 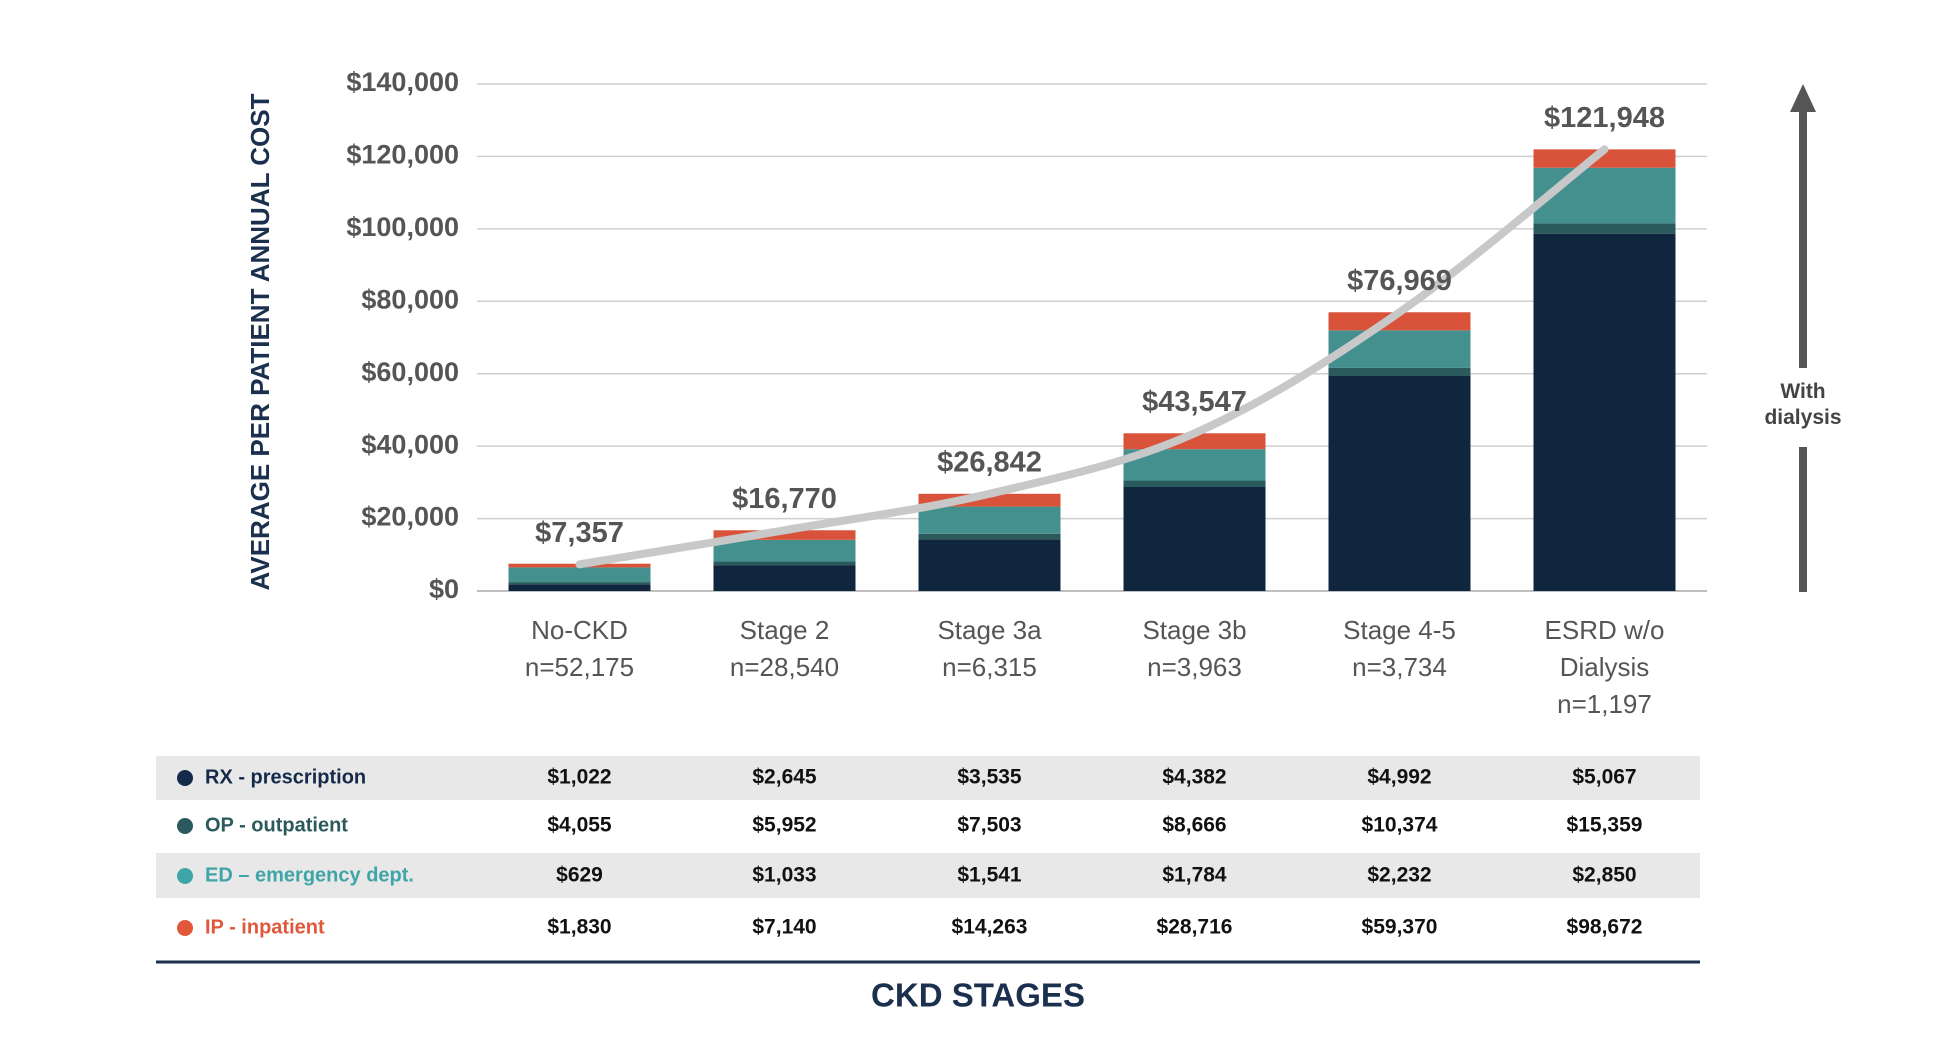 I want to click on total-label: $121,948, so click(x=1604, y=118).